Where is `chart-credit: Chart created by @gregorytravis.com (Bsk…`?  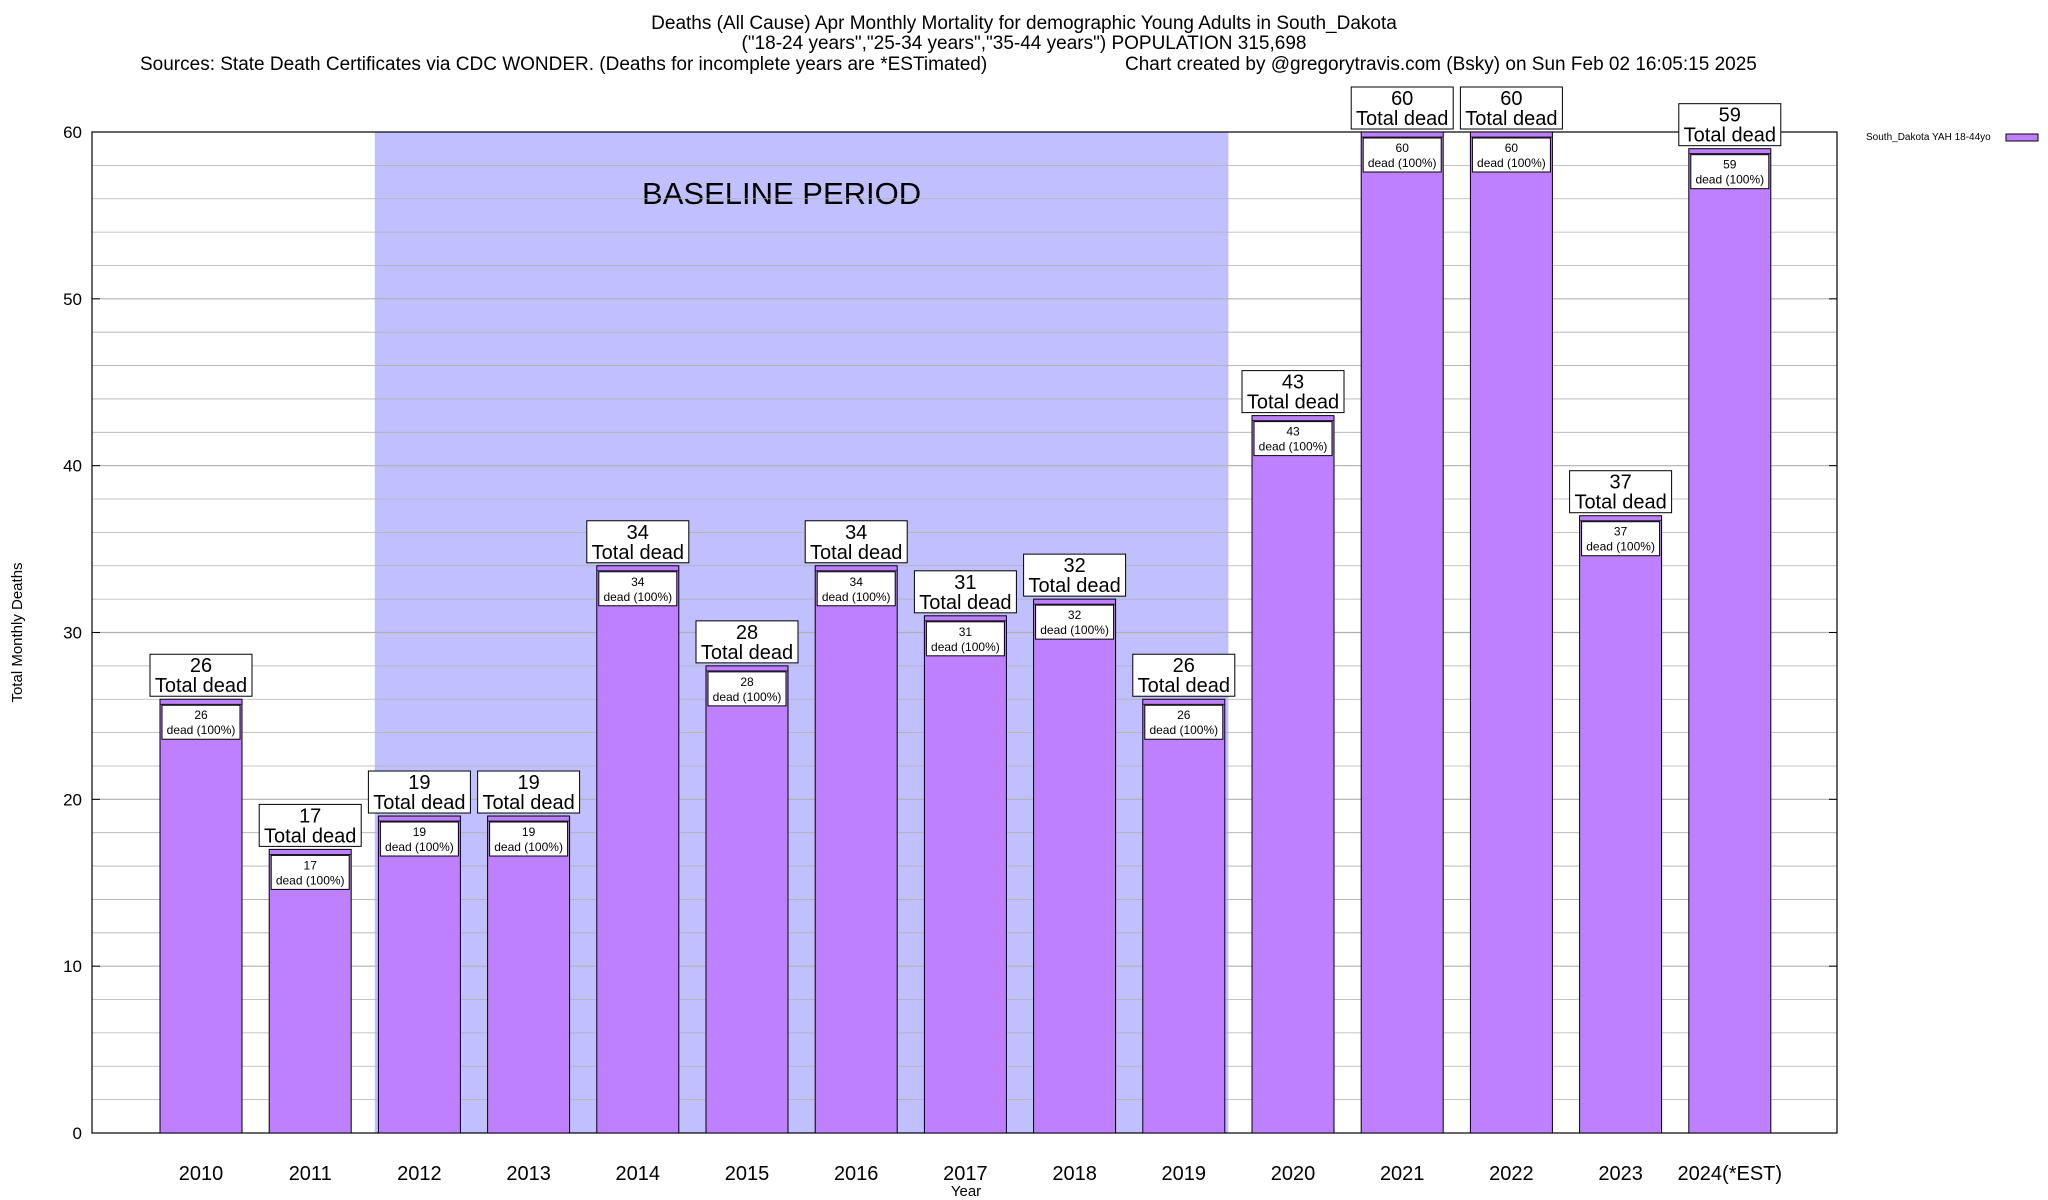 chart-credit: Chart created by @gregorytravis.com (Bsk… is located at coordinates (1441, 64).